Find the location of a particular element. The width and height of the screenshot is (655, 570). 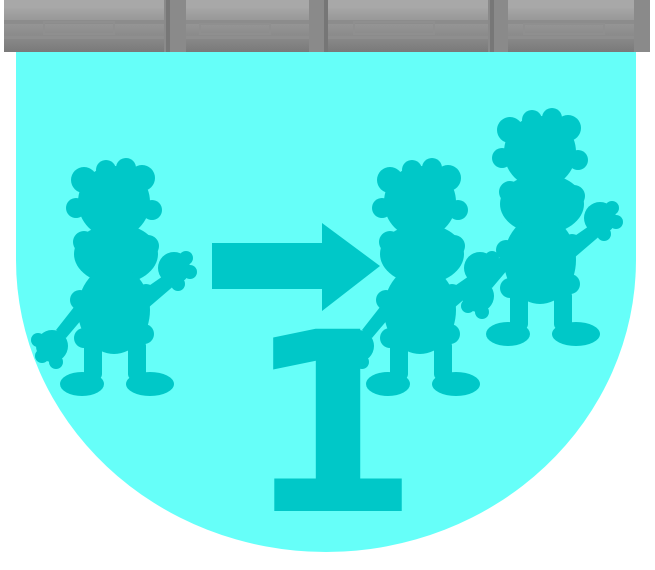

hanger-bar is located at coordinates (327, 26).